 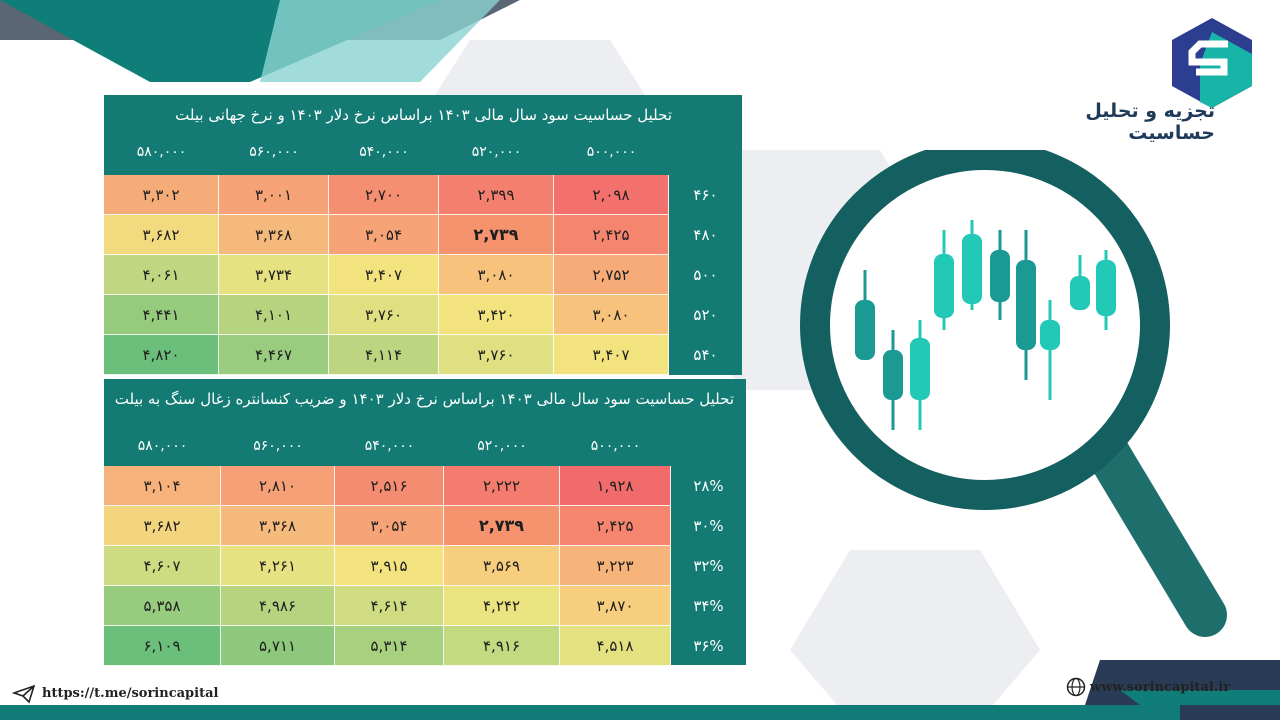 I want to click on table2-column-header: ۵۴۰,۰۰۰, so click(x=389, y=446).